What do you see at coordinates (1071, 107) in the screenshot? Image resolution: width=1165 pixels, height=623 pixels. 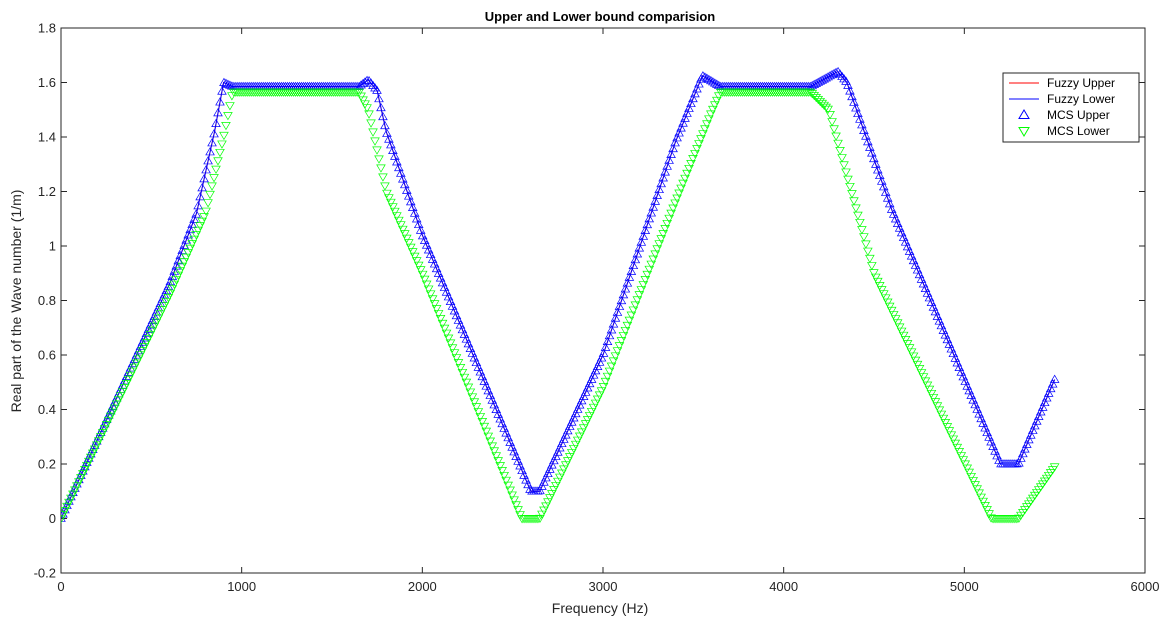 I see `legend: Fuzzy Upper Fuzzy Lower MCS Upper MCS Lower` at bounding box center [1071, 107].